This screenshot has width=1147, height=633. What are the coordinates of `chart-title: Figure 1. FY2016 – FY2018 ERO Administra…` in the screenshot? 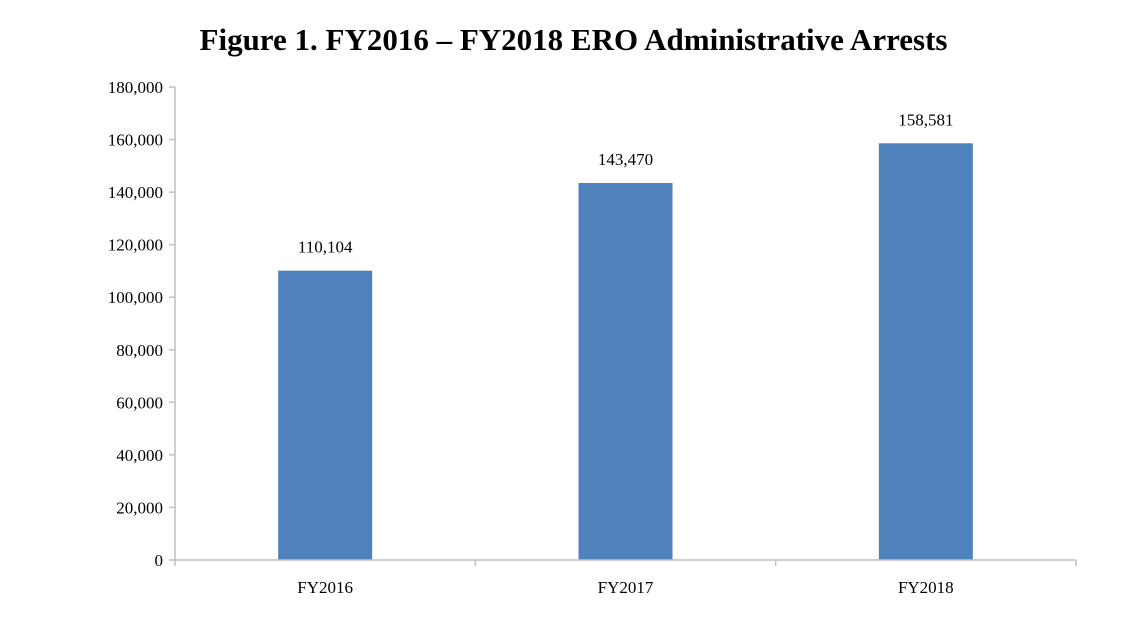 It's located at (573, 39).